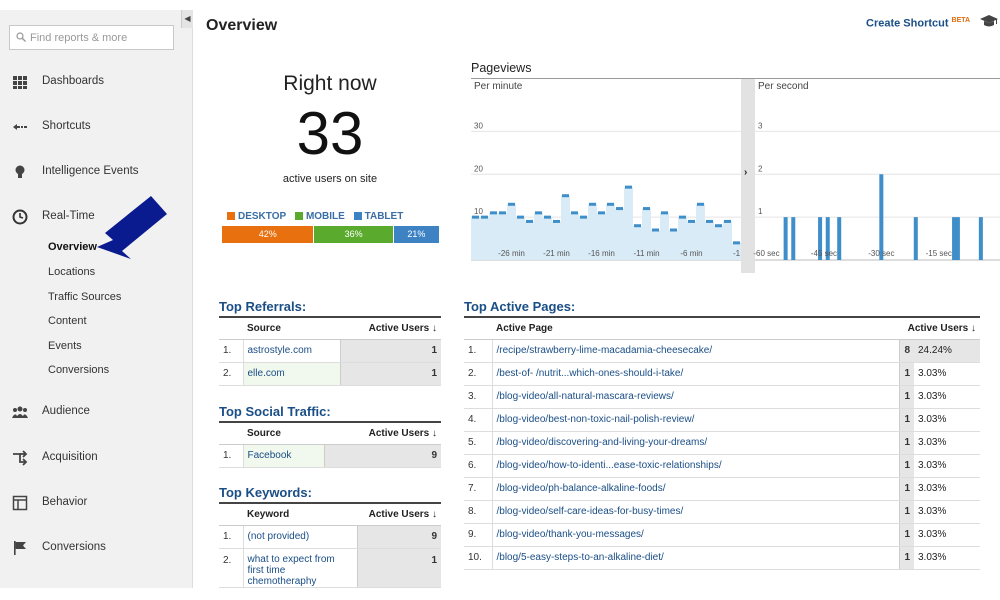 Image resolution: width=1000 pixels, height=600 pixels. I want to click on y-tick-label: 20, so click(478, 168).